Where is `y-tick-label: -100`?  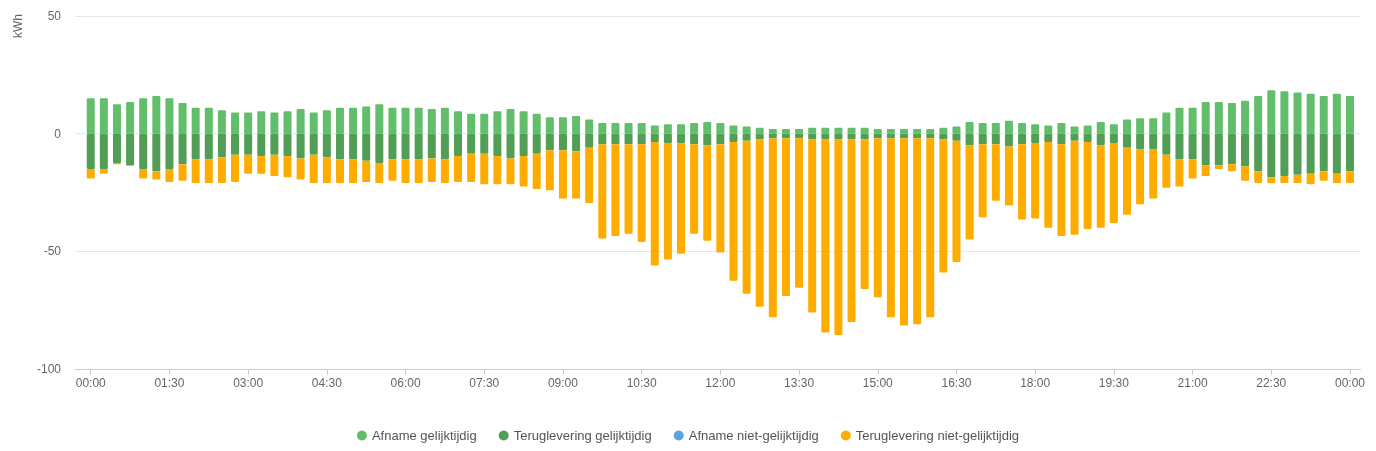
y-tick-label: -100 is located at coordinates (49, 369).